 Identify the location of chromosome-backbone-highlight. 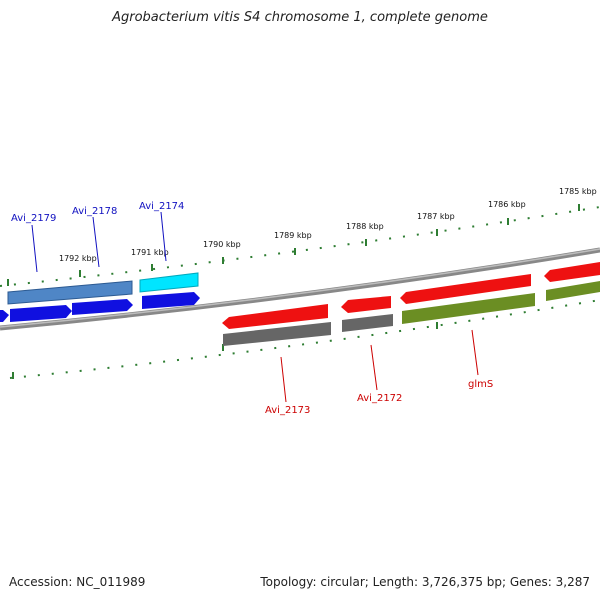
(300, 288).